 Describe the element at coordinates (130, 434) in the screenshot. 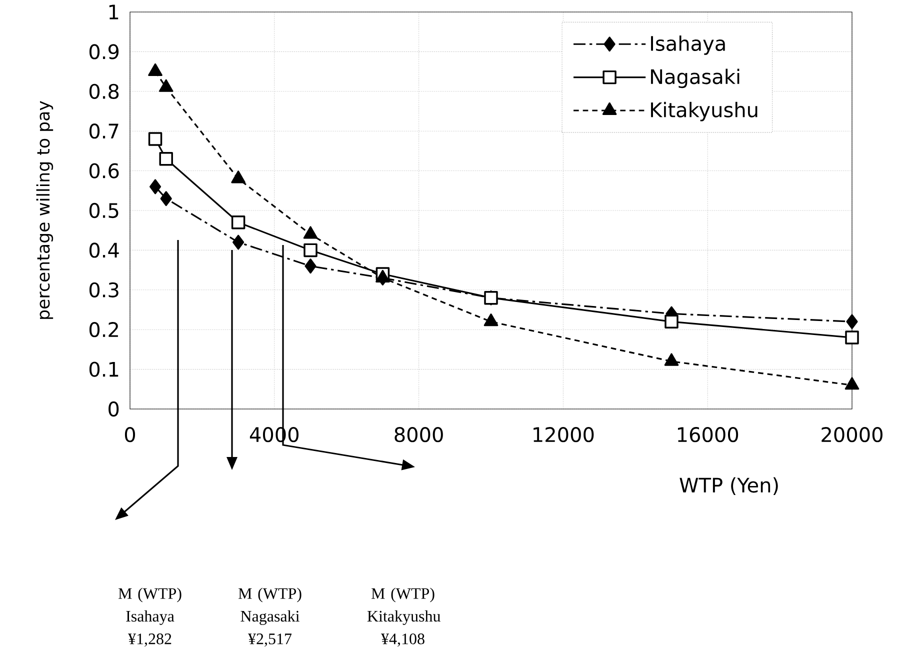

I see `x-tick-label: 0` at that location.